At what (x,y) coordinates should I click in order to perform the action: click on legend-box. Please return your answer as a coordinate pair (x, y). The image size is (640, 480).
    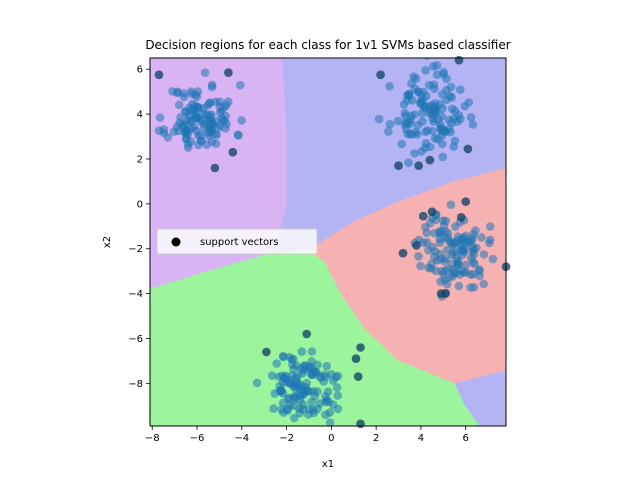
    Looking at the image, I should click on (237, 241).